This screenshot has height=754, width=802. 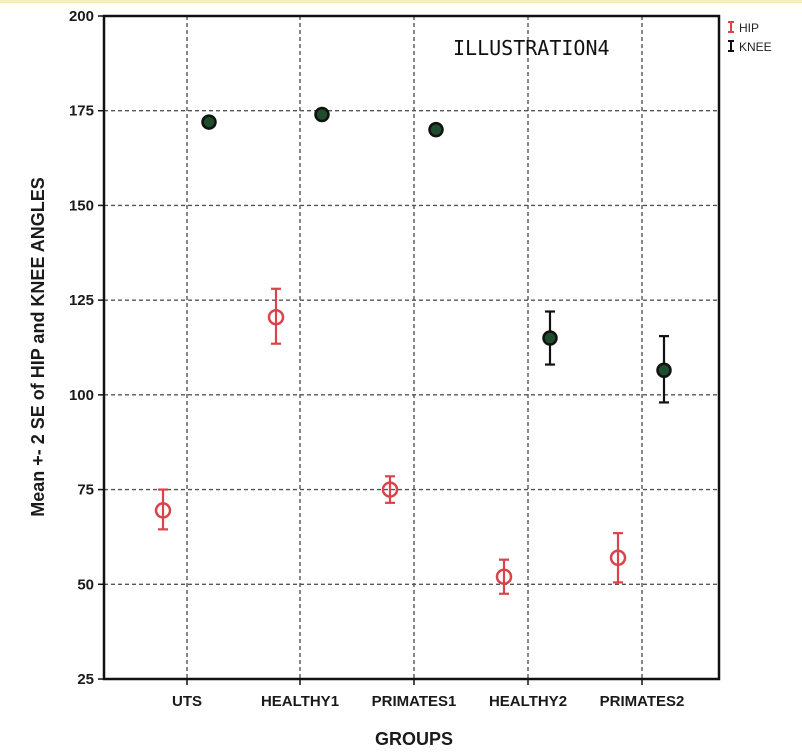 I want to click on y-tick-label: 125, so click(x=81, y=300).